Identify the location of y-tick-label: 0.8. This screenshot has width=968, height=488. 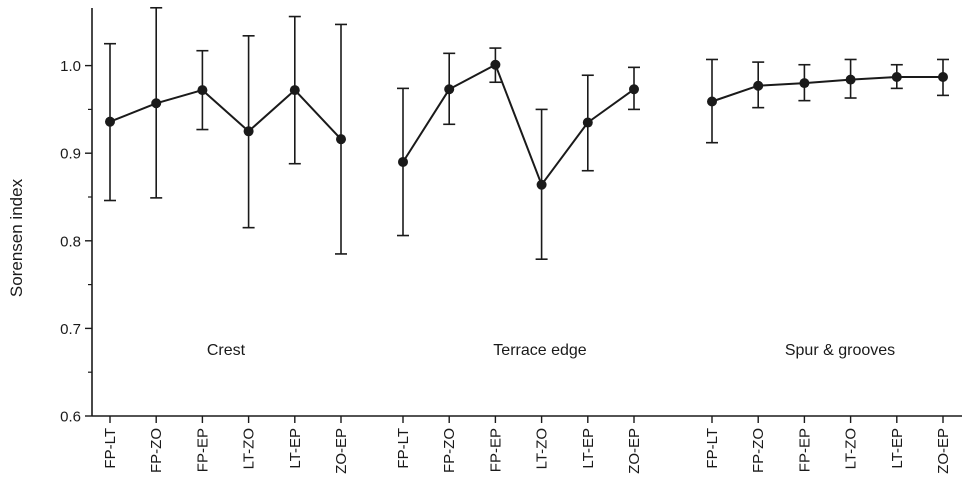
(70, 241).